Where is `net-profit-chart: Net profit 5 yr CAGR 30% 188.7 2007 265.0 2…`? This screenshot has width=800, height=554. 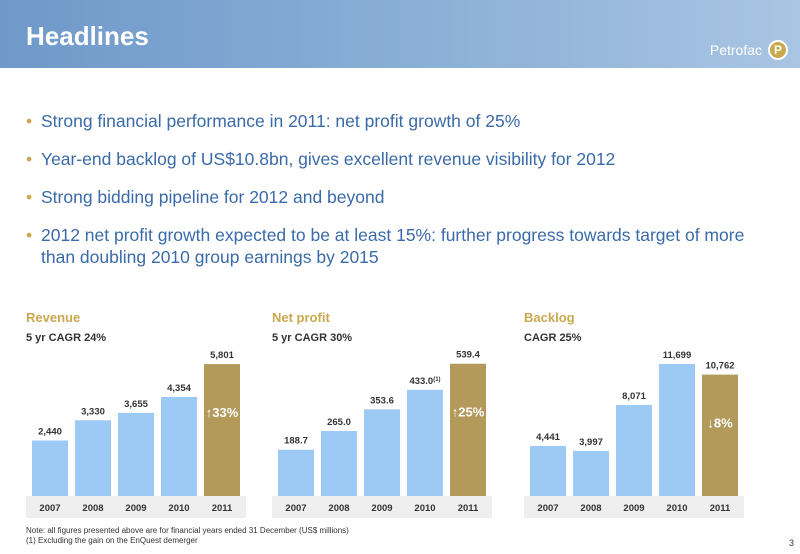
net-profit-chart: Net profit 5 yr CAGR 30% 188.7 2007 265.0 2… is located at coordinates (392, 415).